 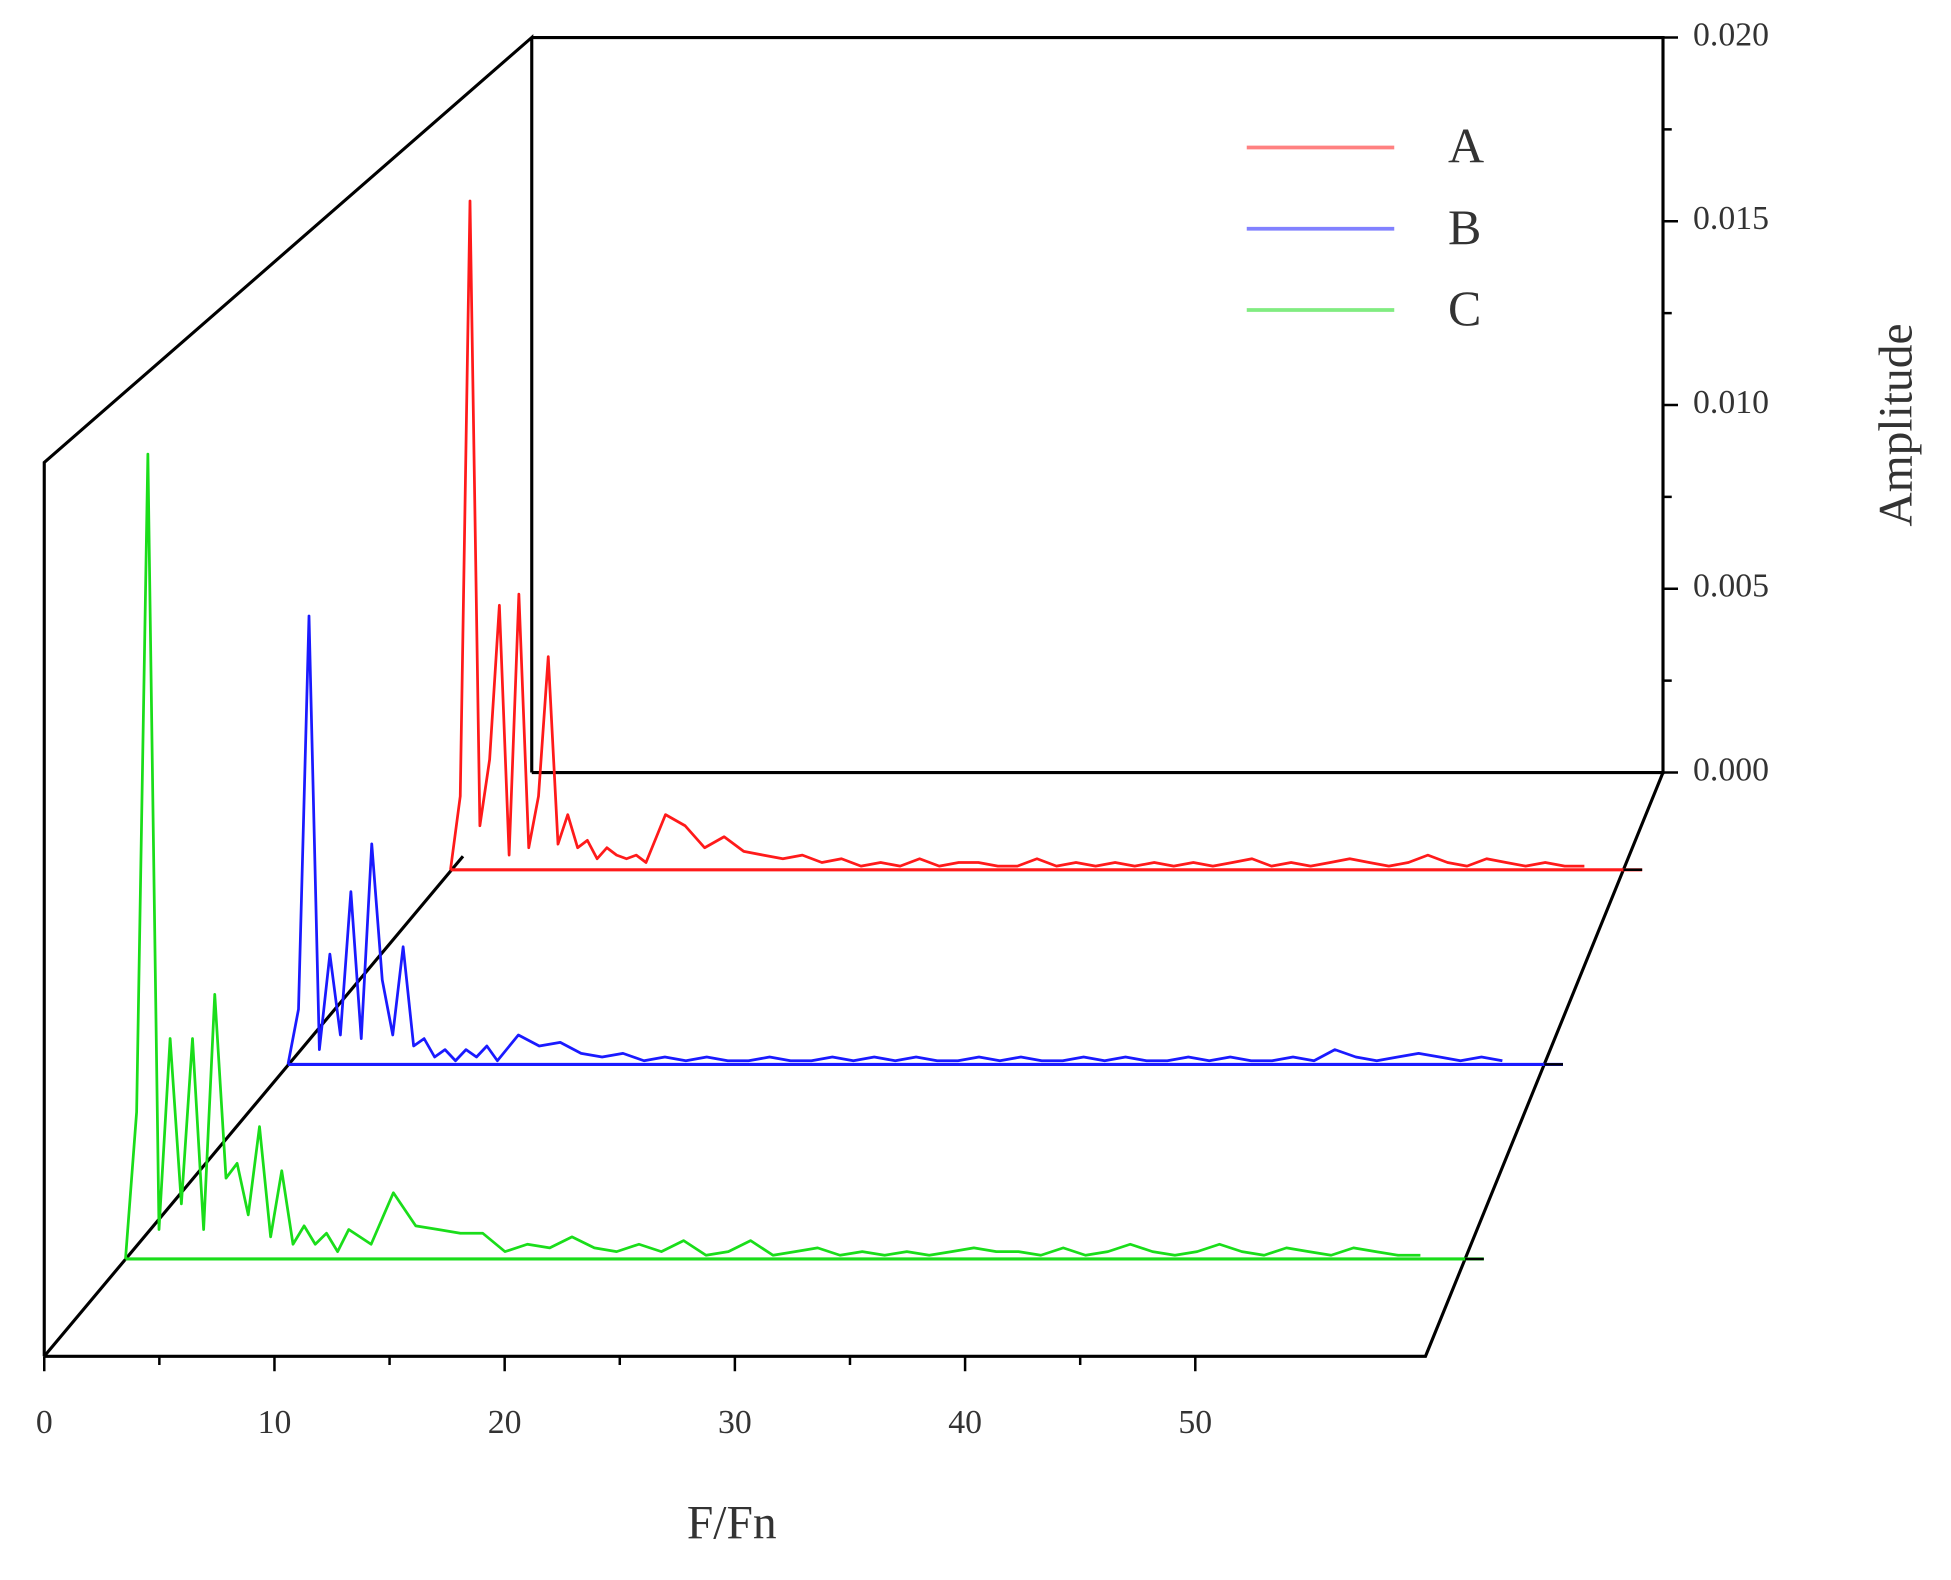 I want to click on x-tick-label: 20, so click(x=505, y=1422).